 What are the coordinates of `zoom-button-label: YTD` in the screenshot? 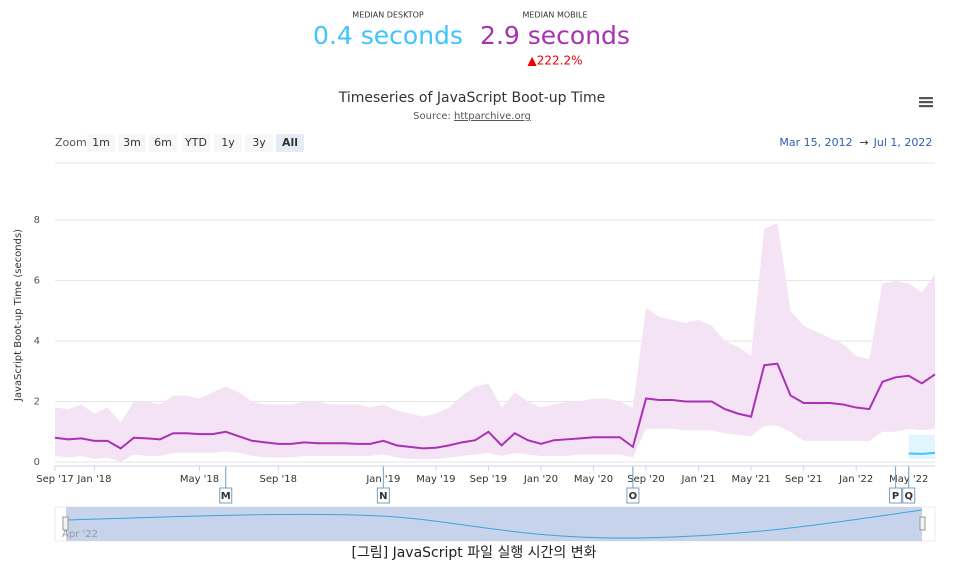 It's located at (195, 142).